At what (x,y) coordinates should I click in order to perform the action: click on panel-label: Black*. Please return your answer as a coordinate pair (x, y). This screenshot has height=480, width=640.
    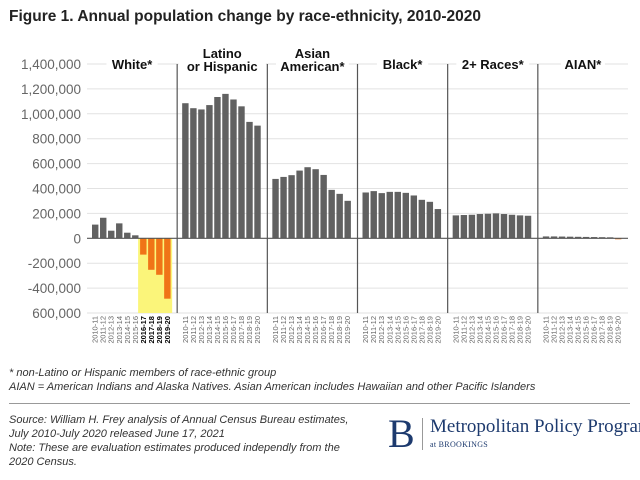
    Looking at the image, I should click on (403, 64).